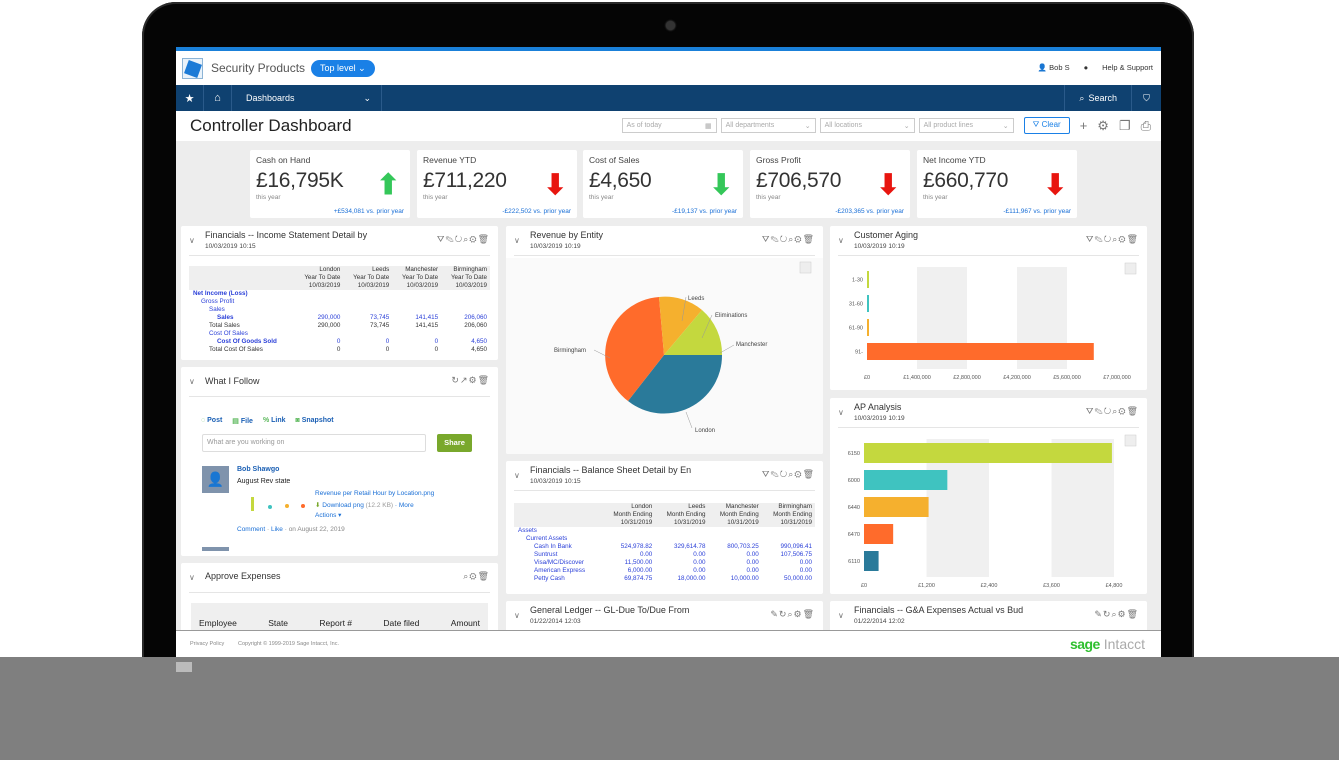  Describe the element at coordinates (339, 342) in the screenshot. I see `table-row: Cost Of Goods Sold 0 0 0 4,650` at that location.